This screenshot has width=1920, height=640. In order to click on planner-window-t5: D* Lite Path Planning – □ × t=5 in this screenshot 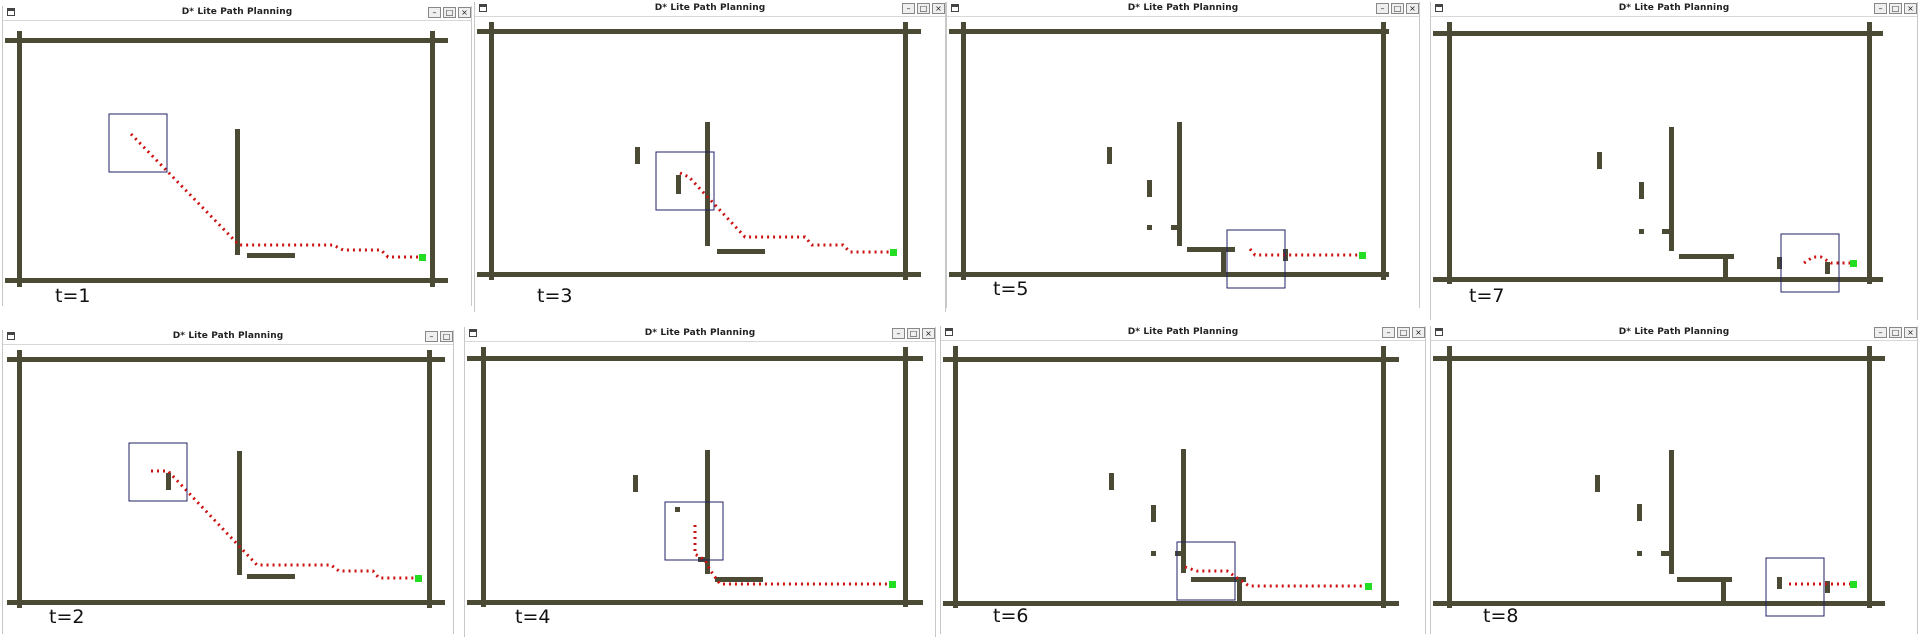, I will do `click(1183, 155)`.